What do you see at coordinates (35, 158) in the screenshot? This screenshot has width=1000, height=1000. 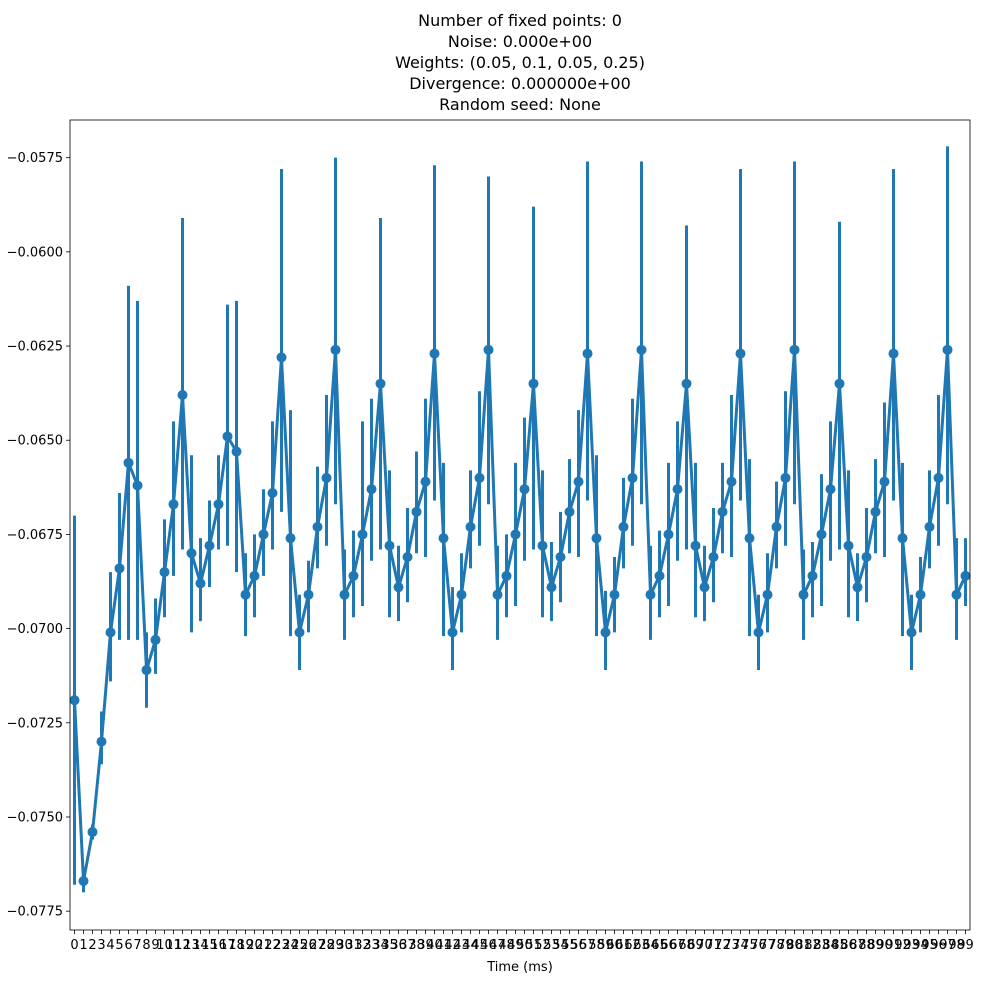 I see `y-tick-label: −0.0575` at bounding box center [35, 158].